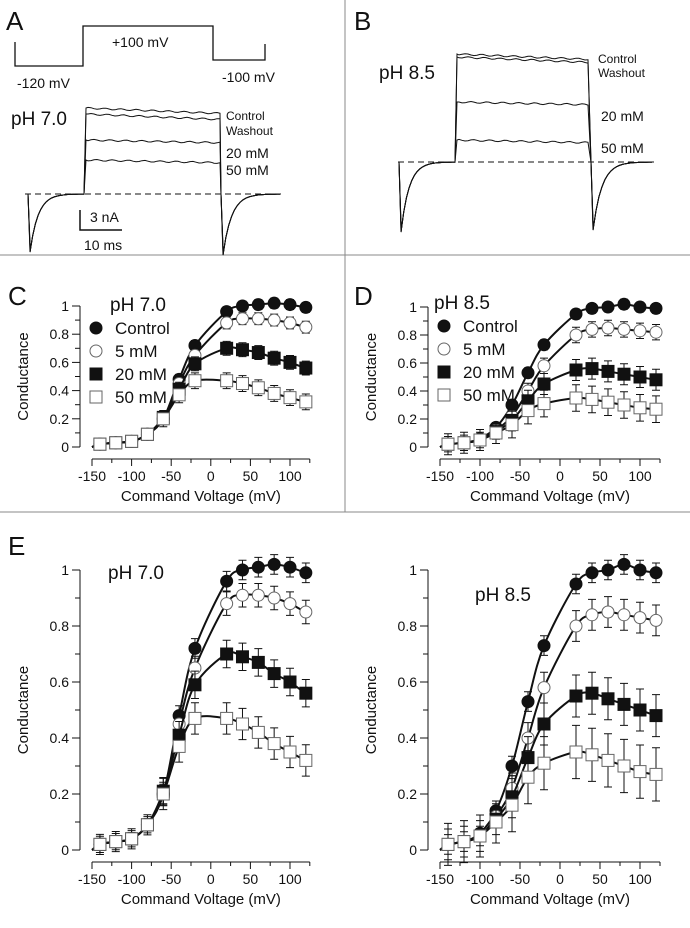 The width and height of the screenshot is (690, 928). I want to click on panel-letter-a: A, so click(15, 21).